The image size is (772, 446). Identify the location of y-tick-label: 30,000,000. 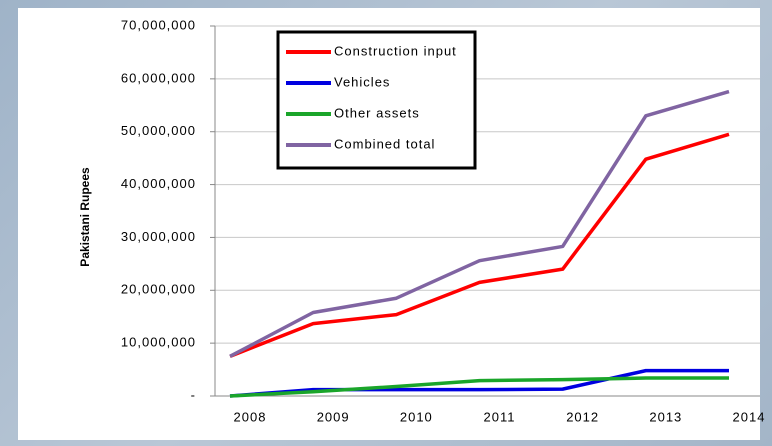
(158, 236).